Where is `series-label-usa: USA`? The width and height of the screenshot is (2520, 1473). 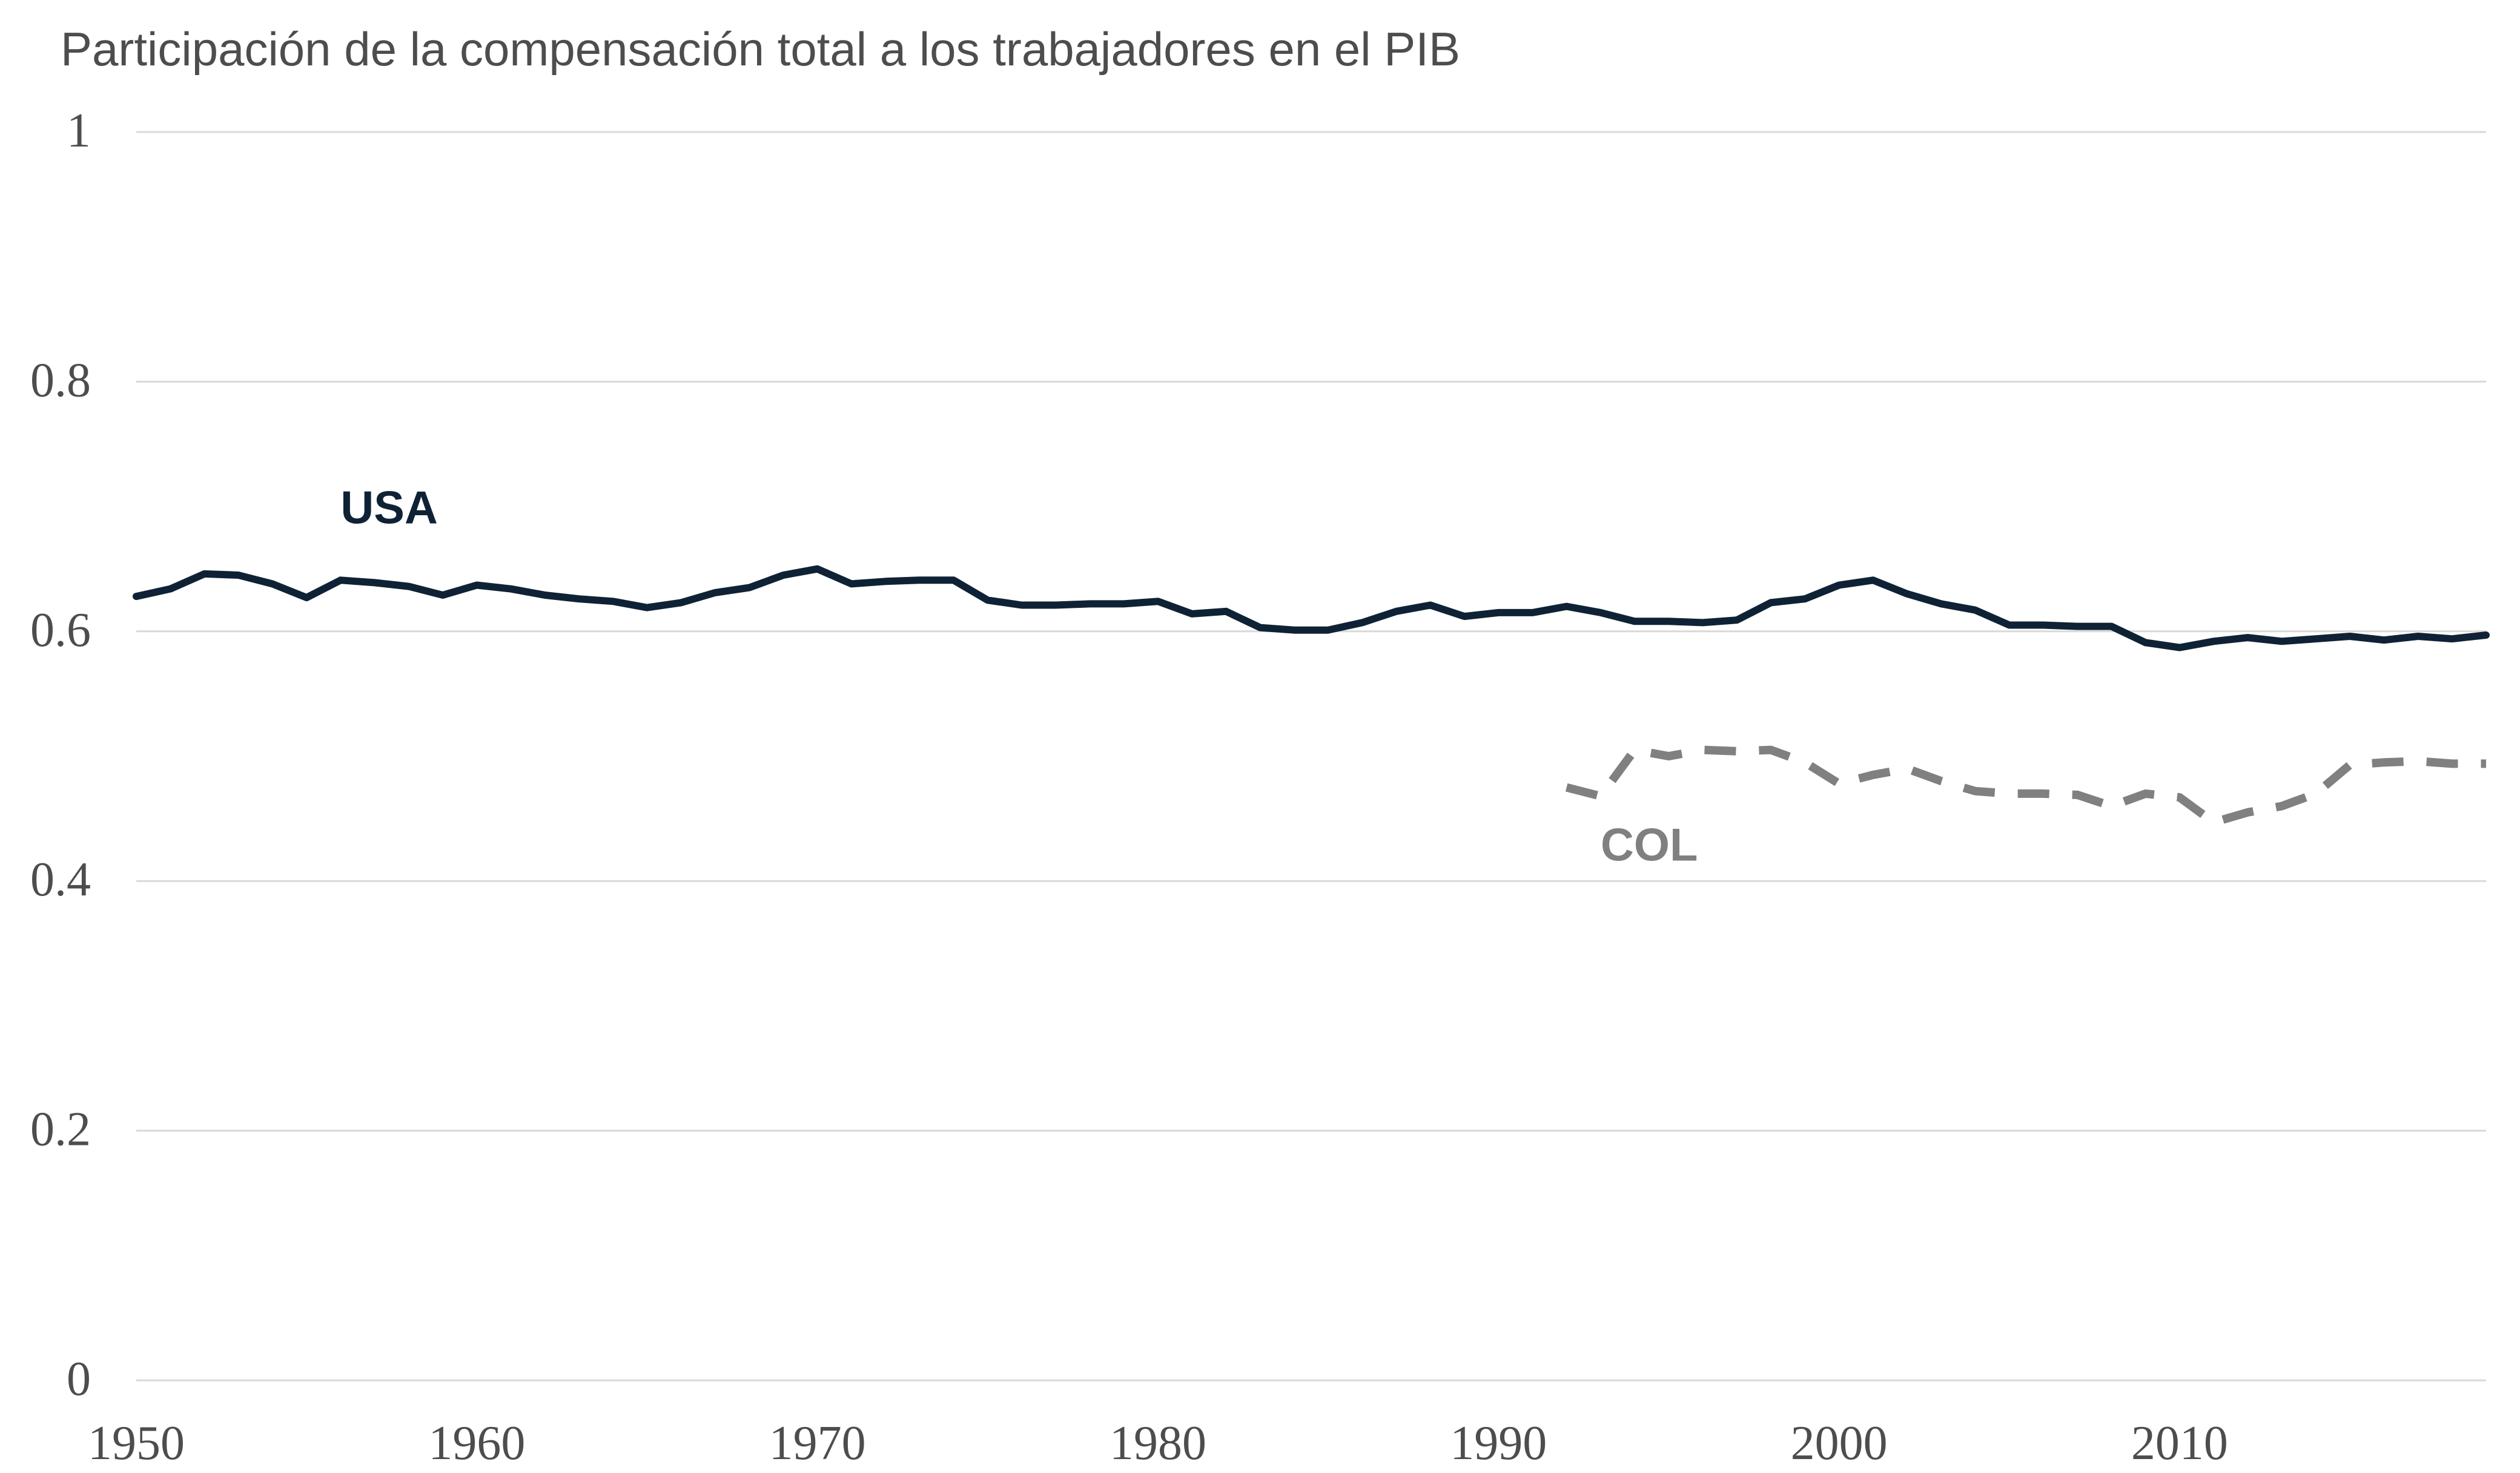 series-label-usa: USA is located at coordinates (388, 508).